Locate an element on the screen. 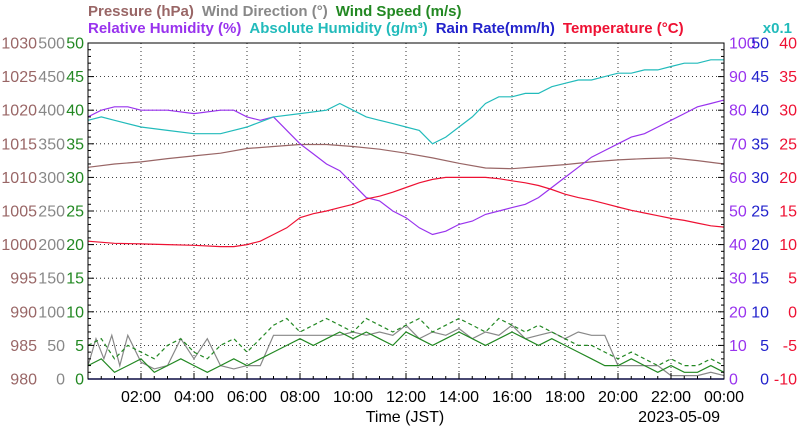  pressure-tick-label: 1010 is located at coordinates (19, 178).